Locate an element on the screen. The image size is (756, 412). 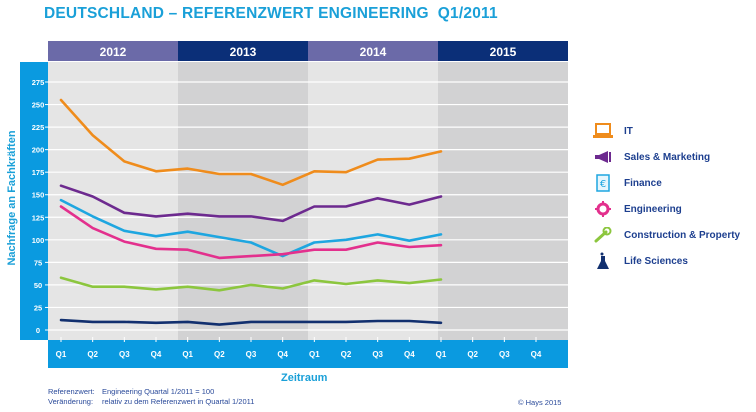
plot-band-2015 is located at coordinates (503, 201).